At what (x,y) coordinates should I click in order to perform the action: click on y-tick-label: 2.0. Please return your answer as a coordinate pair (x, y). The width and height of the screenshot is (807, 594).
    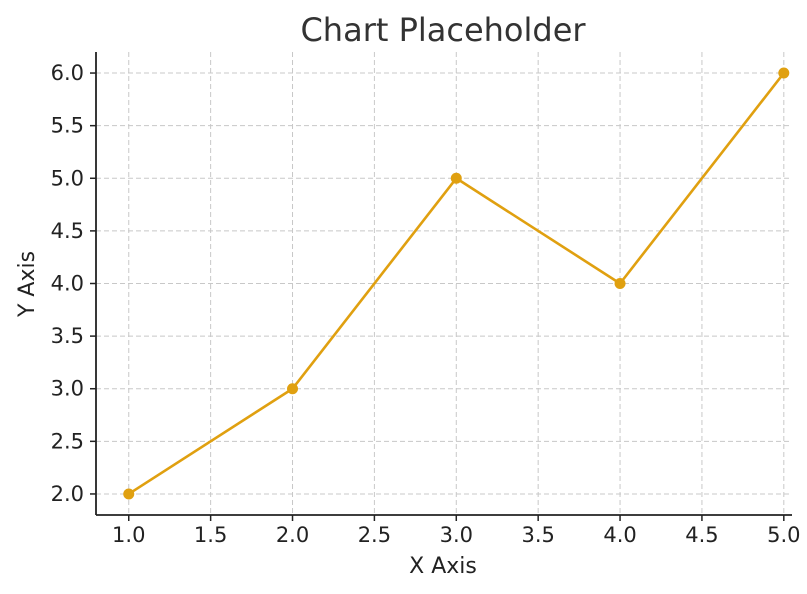
    Looking at the image, I should click on (67, 494).